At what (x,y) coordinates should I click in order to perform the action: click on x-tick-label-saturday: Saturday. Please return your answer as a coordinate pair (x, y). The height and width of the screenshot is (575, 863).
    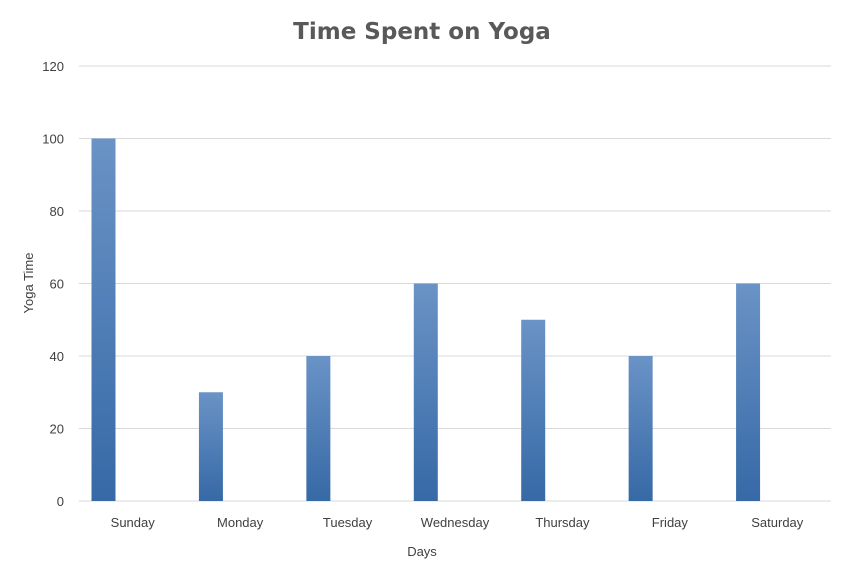
    Looking at the image, I should click on (777, 522).